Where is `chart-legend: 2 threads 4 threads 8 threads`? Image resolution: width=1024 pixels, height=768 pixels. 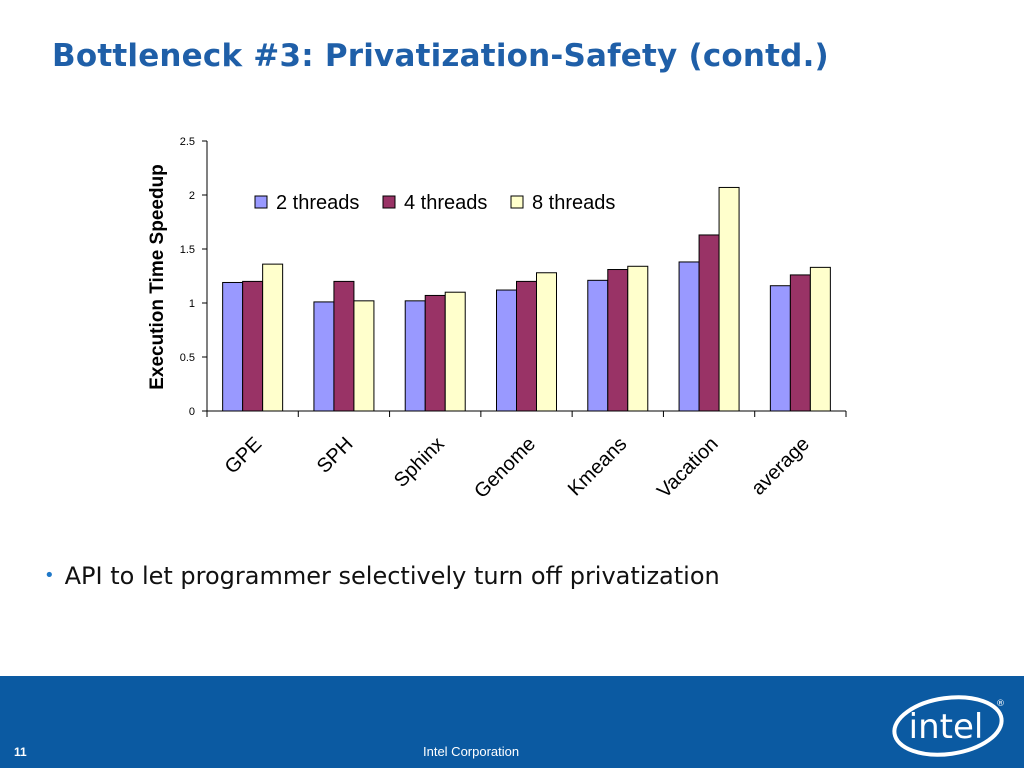 chart-legend: 2 threads 4 threads 8 threads is located at coordinates (434, 203).